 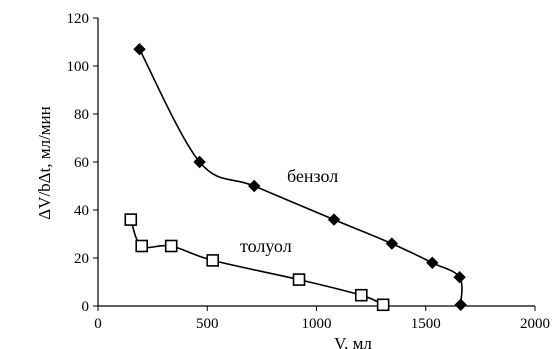 I want to click on series-line-toluol, so click(x=257, y=262).